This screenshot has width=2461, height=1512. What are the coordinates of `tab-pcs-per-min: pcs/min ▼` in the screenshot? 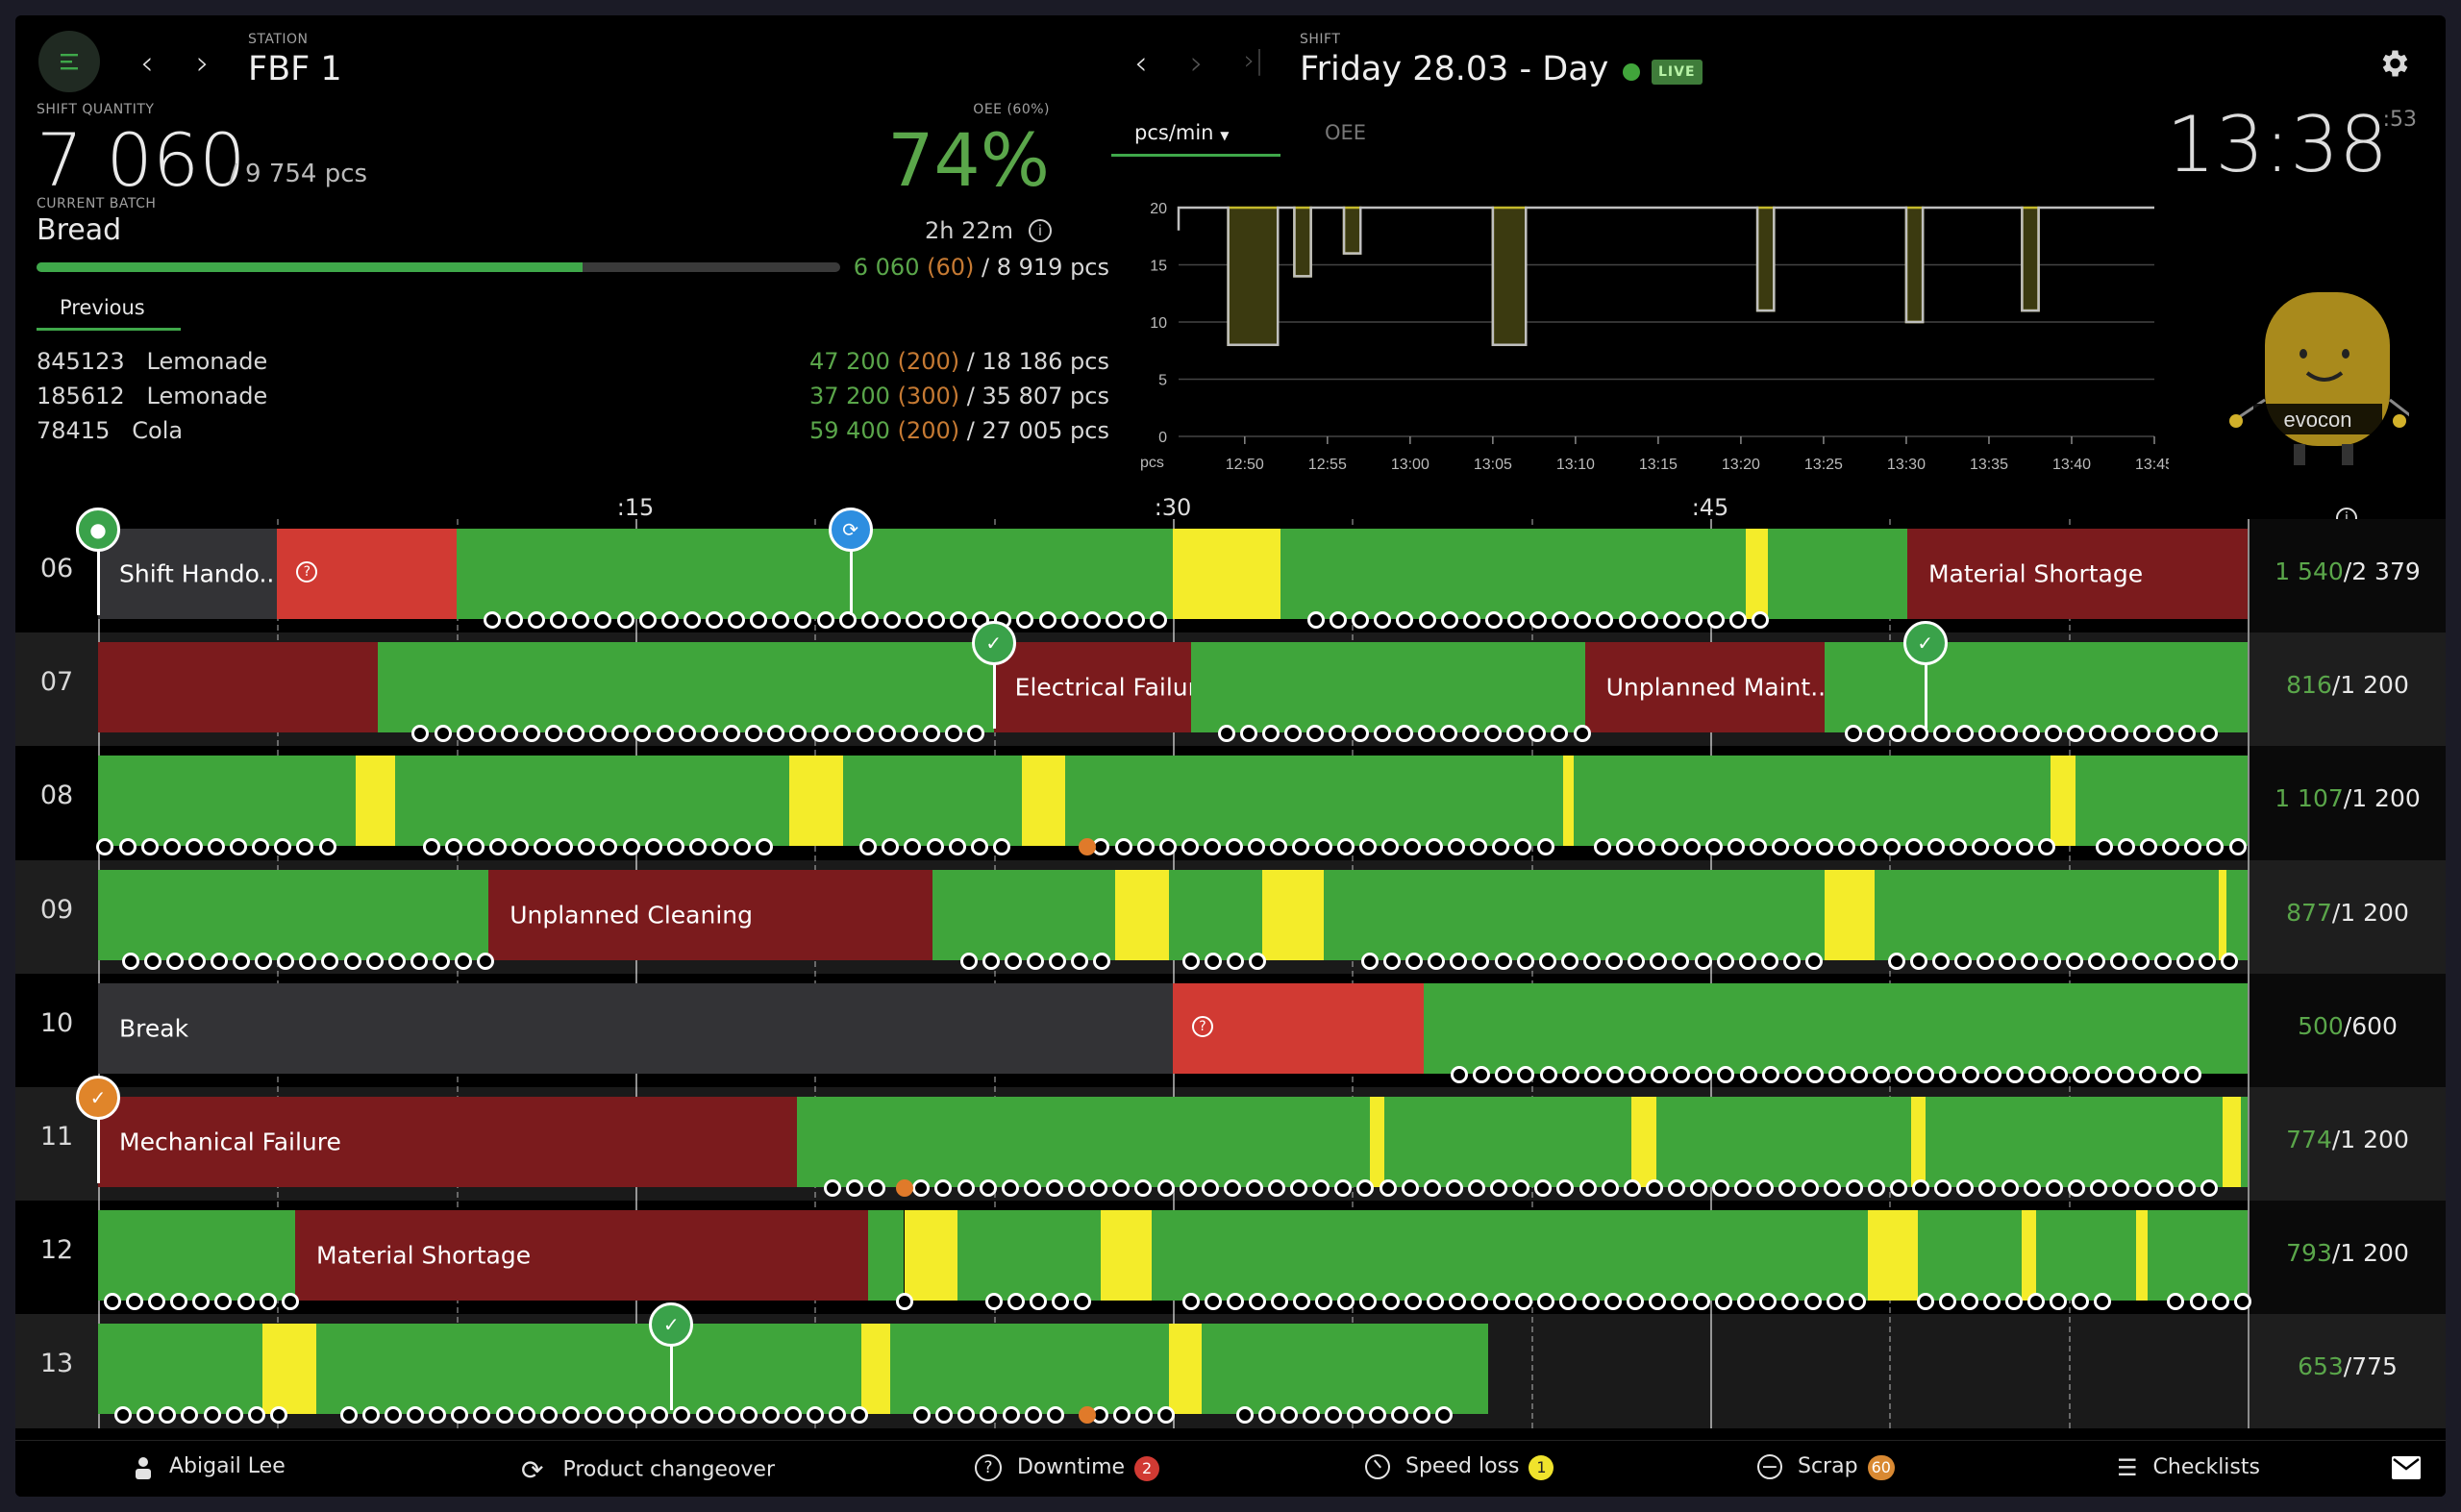 It's located at (1181, 132).